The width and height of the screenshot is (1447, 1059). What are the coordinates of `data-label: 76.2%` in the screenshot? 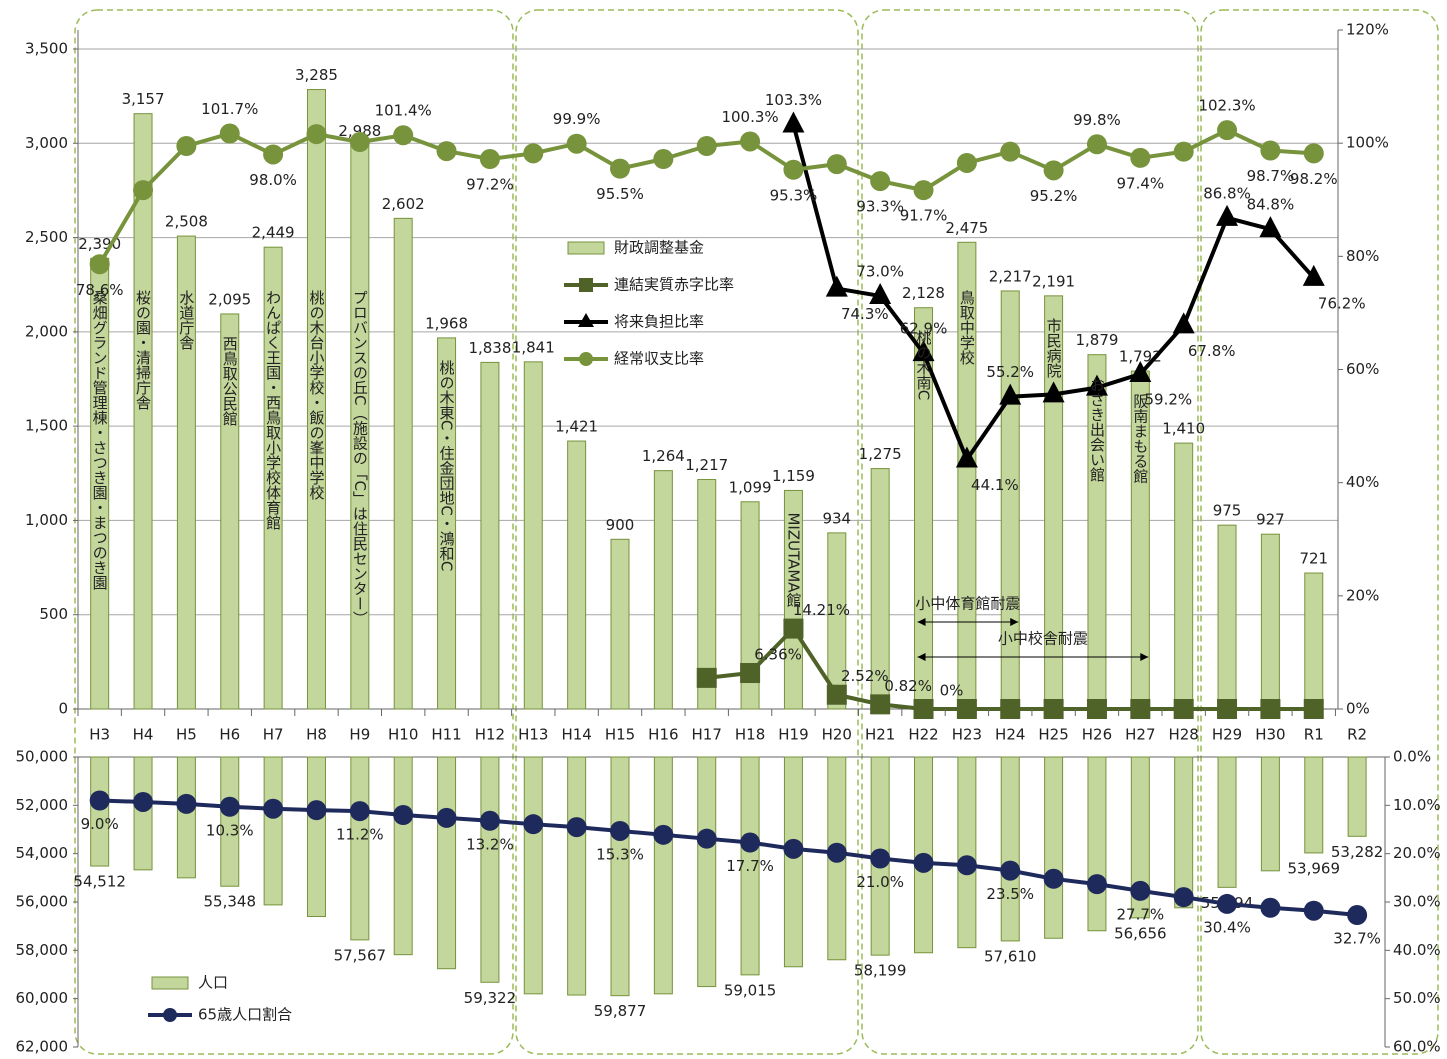 It's located at (1342, 303).